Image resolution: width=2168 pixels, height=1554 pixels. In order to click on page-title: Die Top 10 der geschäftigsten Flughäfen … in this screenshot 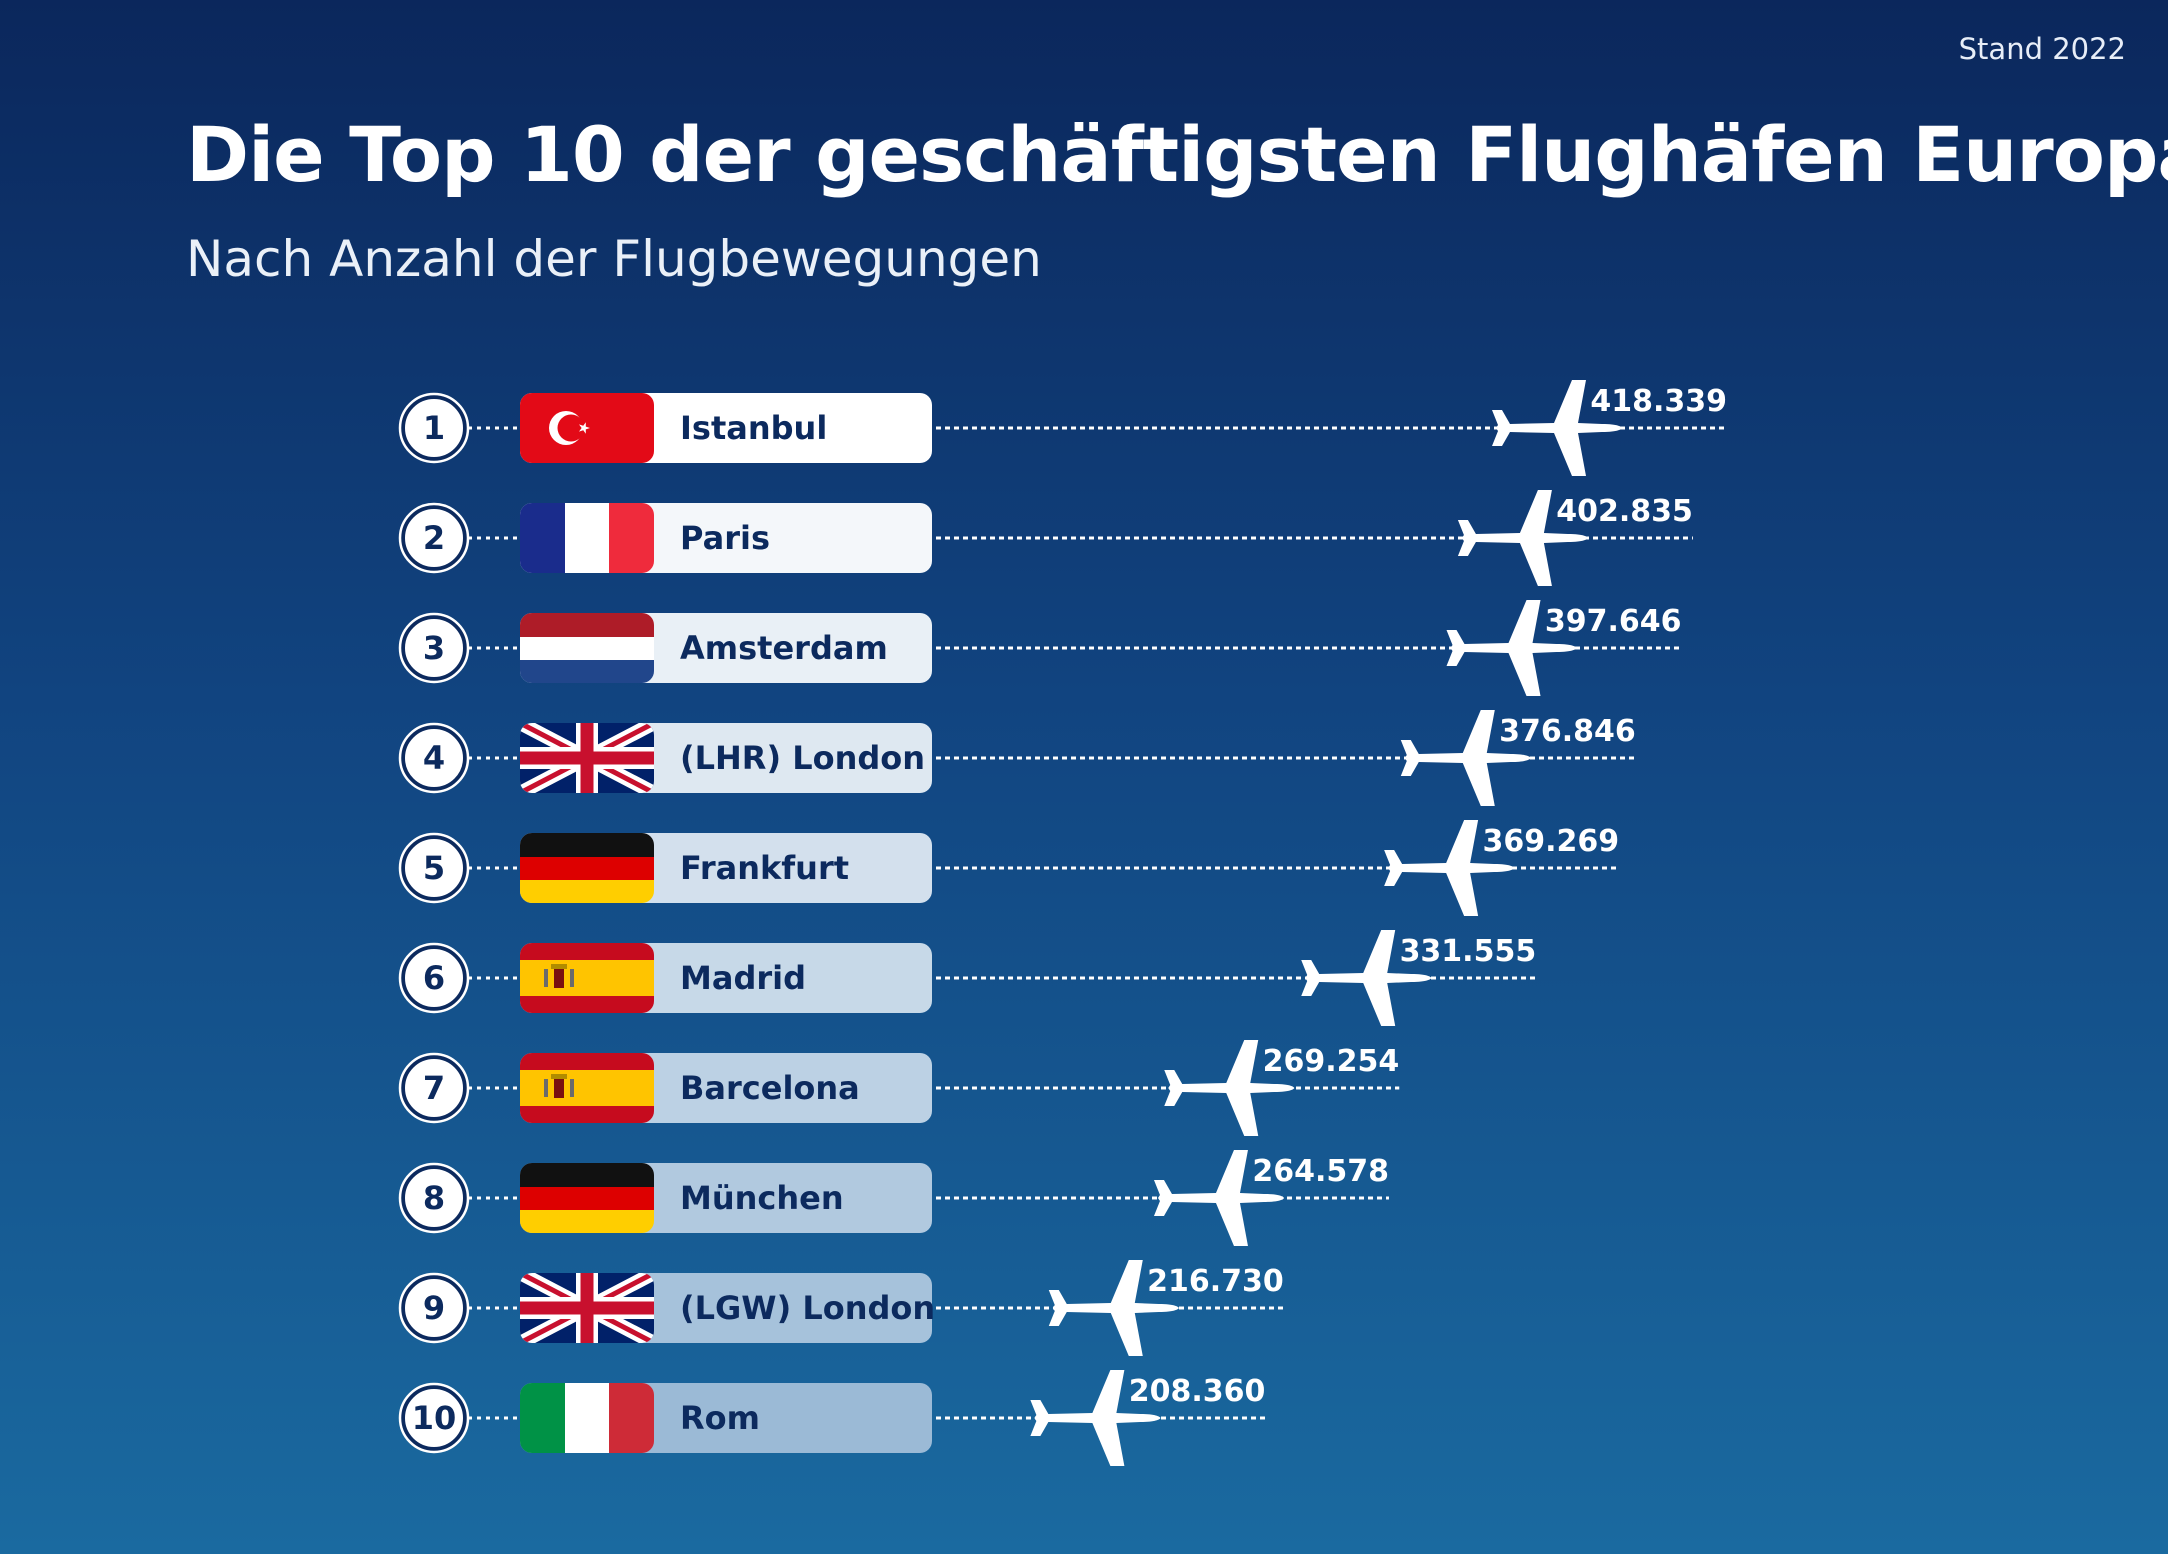, I will do `click(1177, 154)`.